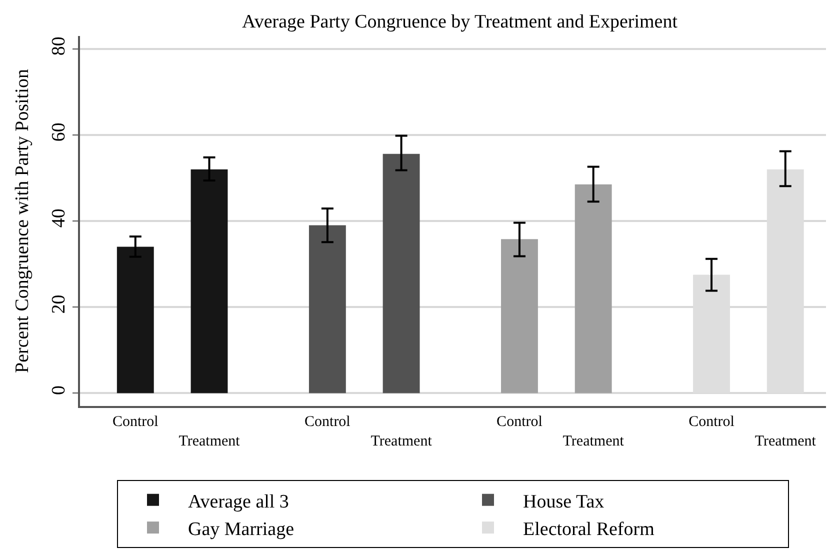 The width and height of the screenshot is (836, 558). What do you see at coordinates (59, 390) in the screenshot?
I see `y-tick-label: 0` at bounding box center [59, 390].